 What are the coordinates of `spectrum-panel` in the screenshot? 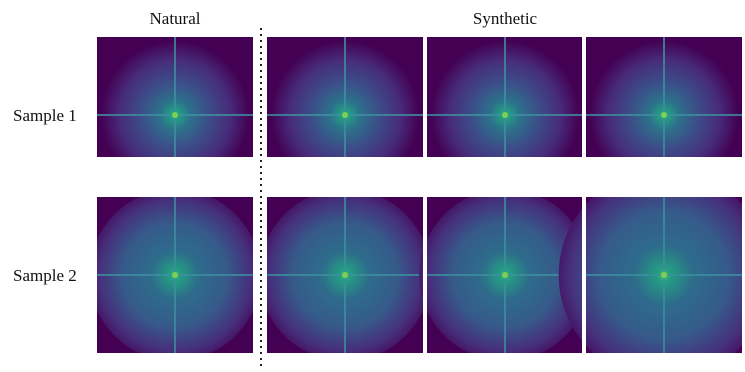 It's located at (650, 264).